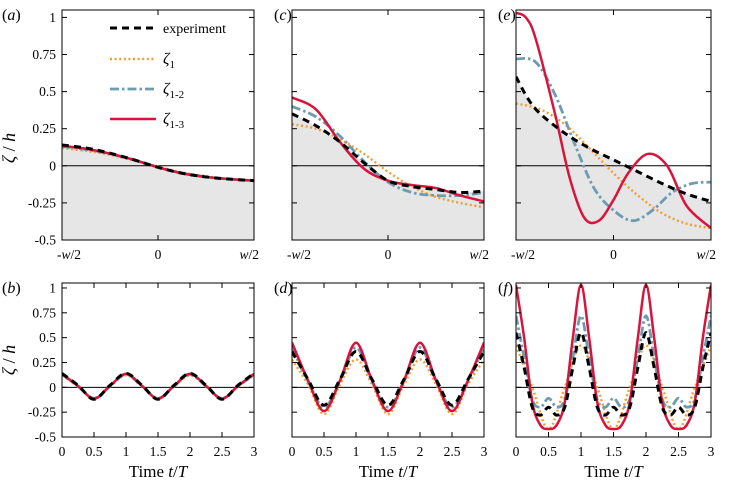 Image resolution: width=736 pixels, height=490 pixels. What do you see at coordinates (173, 91) in the screenshot?
I see `legend-label-z12: ζ1-2` at bounding box center [173, 91].